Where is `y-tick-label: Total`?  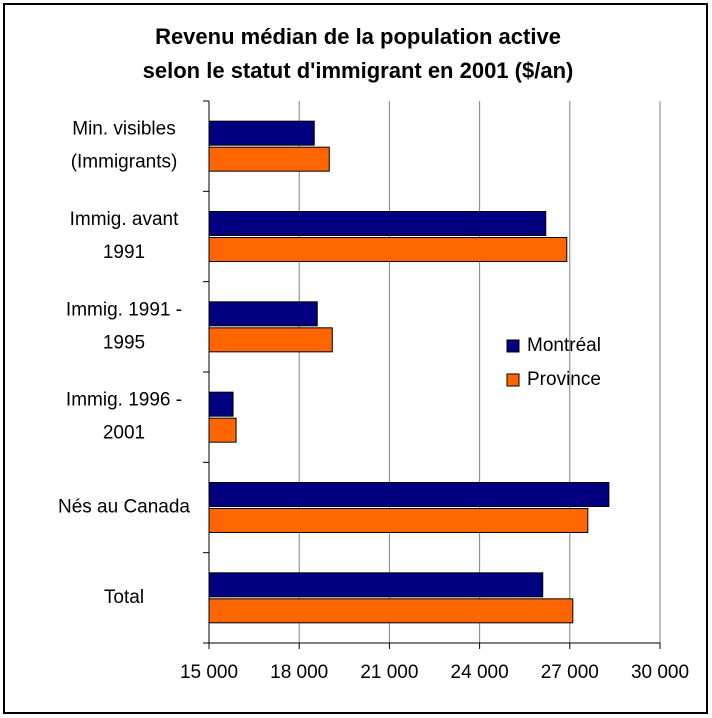
y-tick-label: Total is located at coordinates (124, 597).